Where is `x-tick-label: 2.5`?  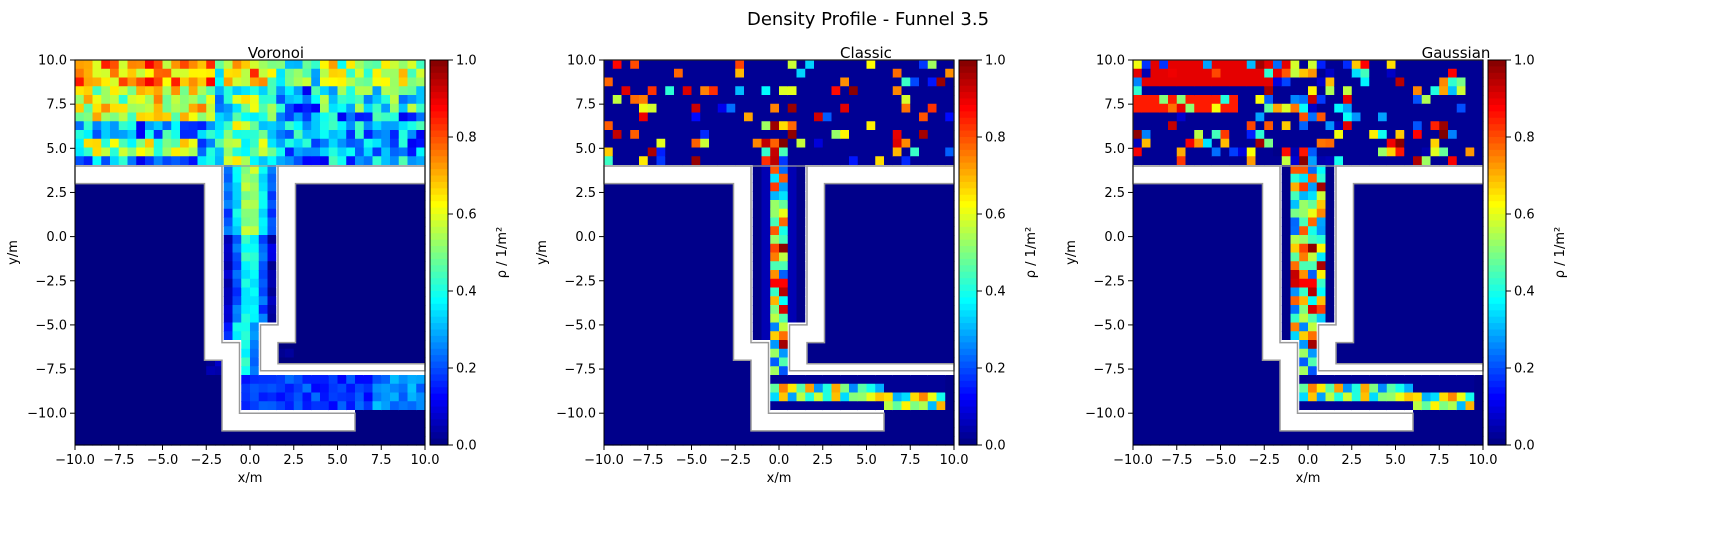 x-tick-label: 2.5 is located at coordinates (822, 460).